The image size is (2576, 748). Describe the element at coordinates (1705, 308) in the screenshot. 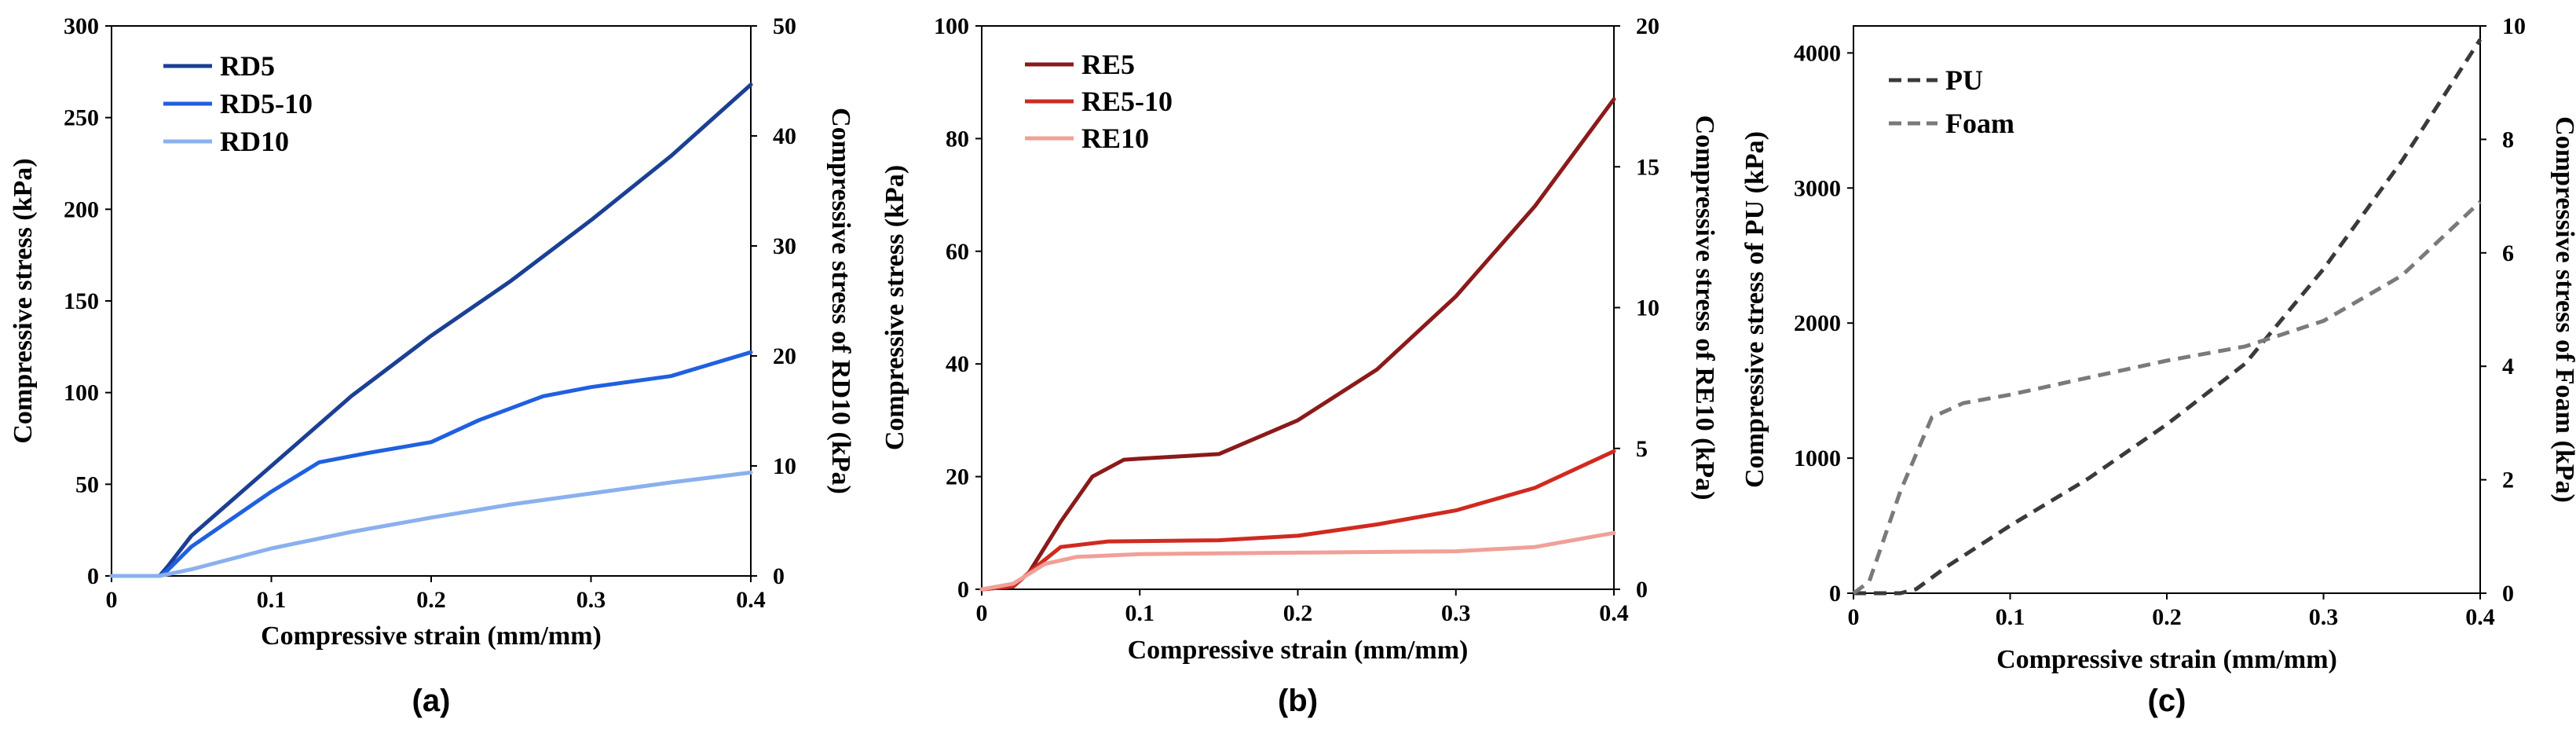

I see `y2-axis-label: Compressive stress of RE10 (kPa)` at that location.